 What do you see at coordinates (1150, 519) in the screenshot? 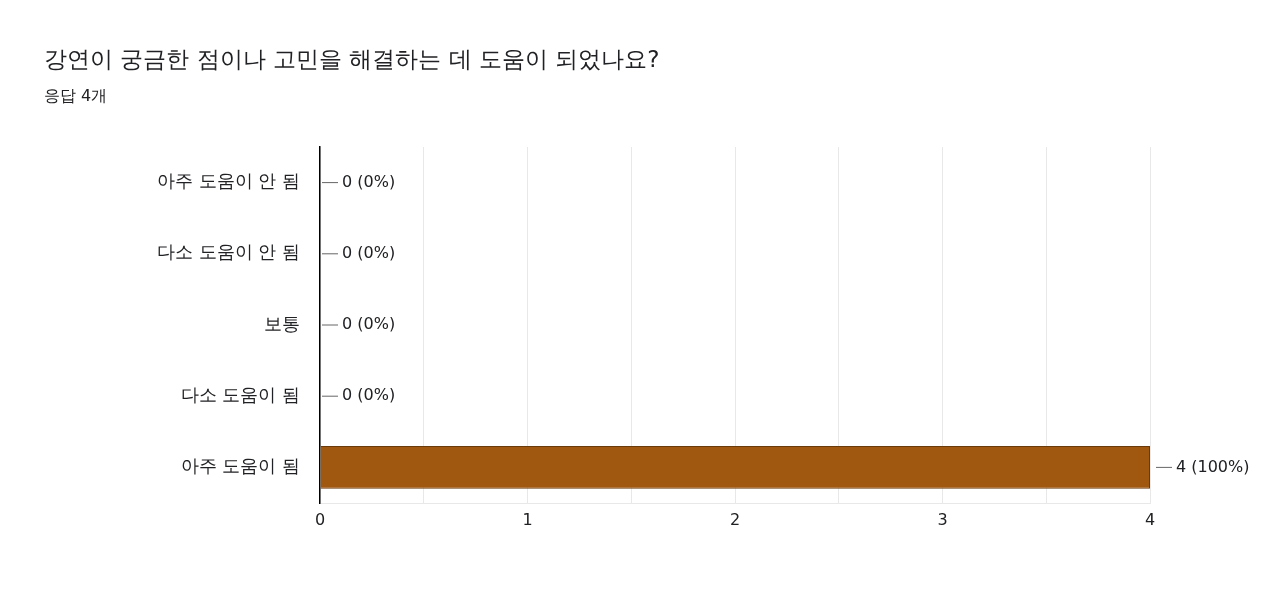
I see `x-tick-label: 4` at bounding box center [1150, 519].